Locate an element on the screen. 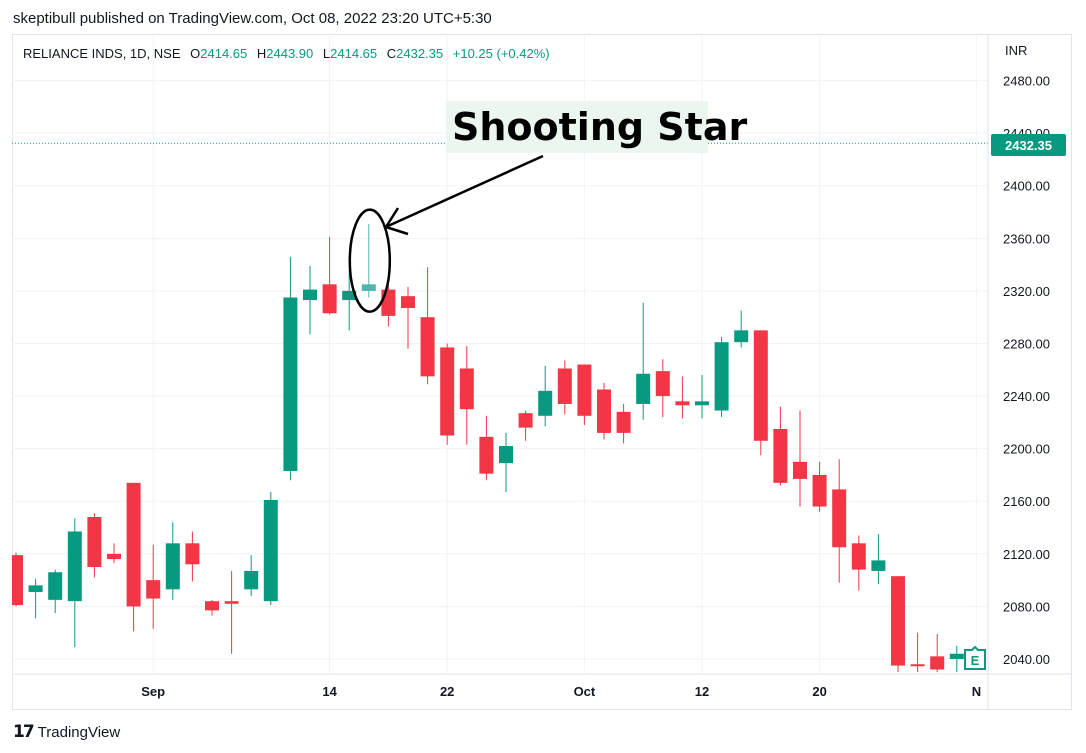 The height and width of the screenshot is (753, 1086). legend-low-label: L is located at coordinates (326, 53).